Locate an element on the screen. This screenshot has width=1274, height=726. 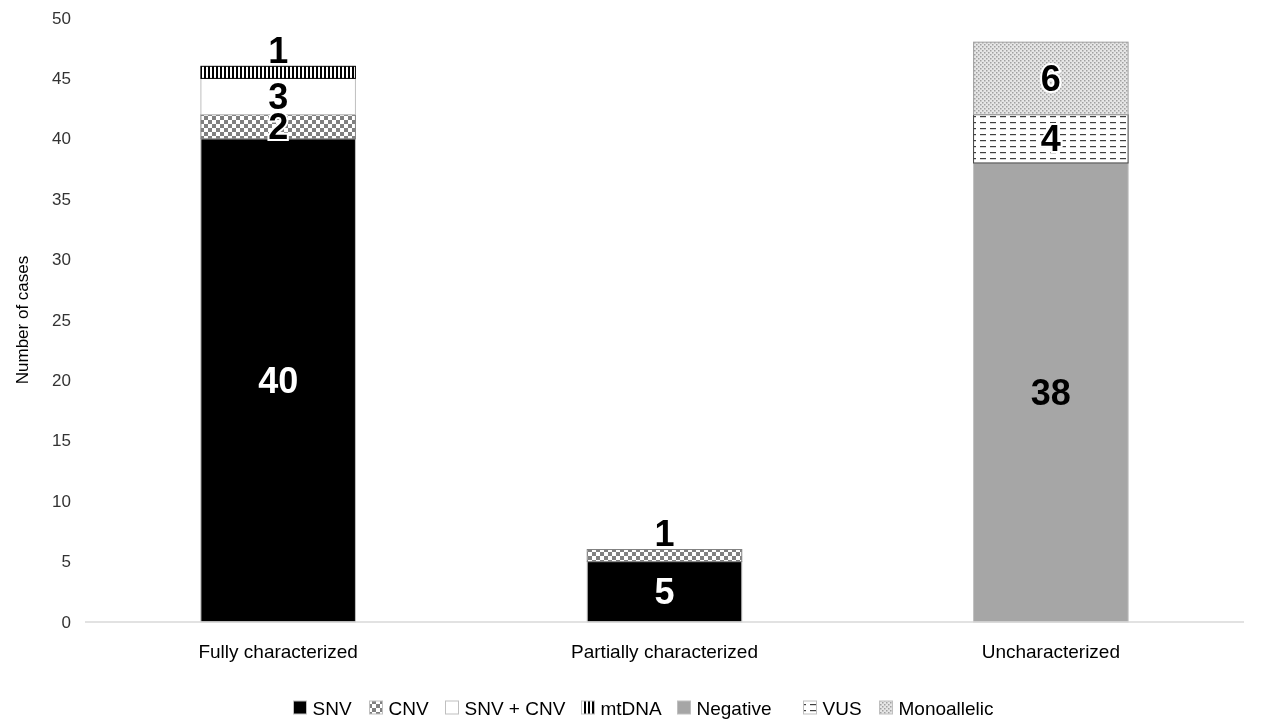
y-tick-label: 15 is located at coordinates (61, 441).